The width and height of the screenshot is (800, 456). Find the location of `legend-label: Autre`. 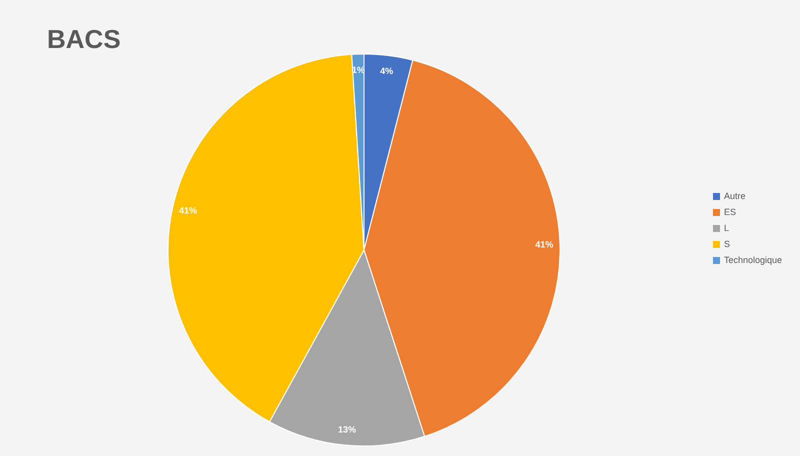

legend-label: Autre is located at coordinates (735, 196).